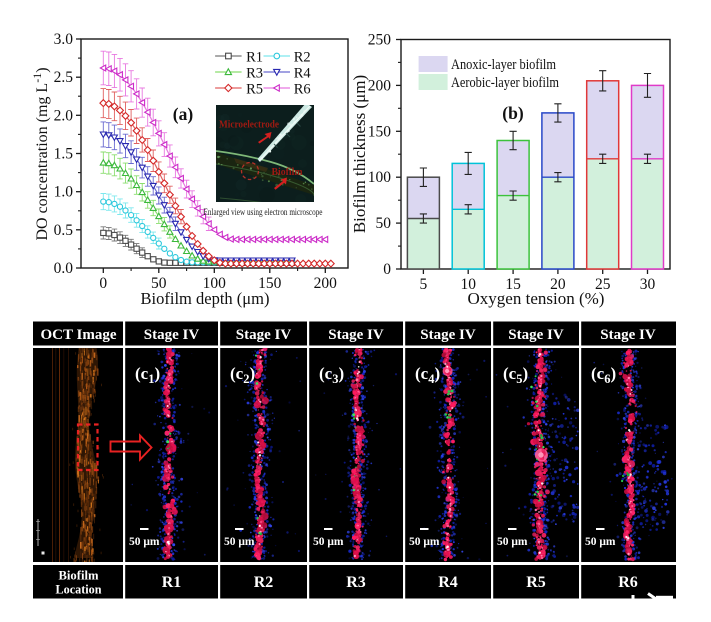 The height and width of the screenshot is (622, 711). I want to click on svg-text: (c5), so click(515, 375).